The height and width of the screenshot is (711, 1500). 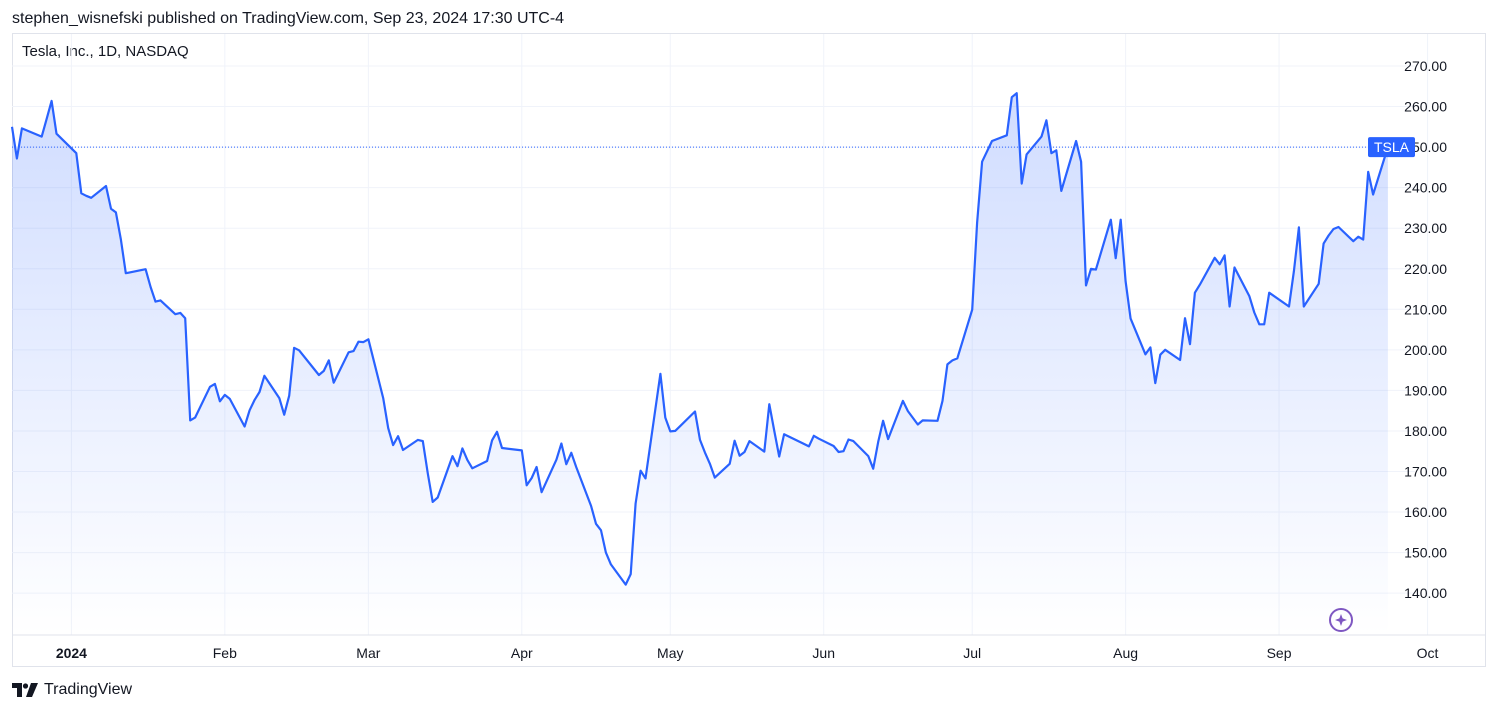 What do you see at coordinates (1425, 472) in the screenshot?
I see `y-tick-label: 170.00` at bounding box center [1425, 472].